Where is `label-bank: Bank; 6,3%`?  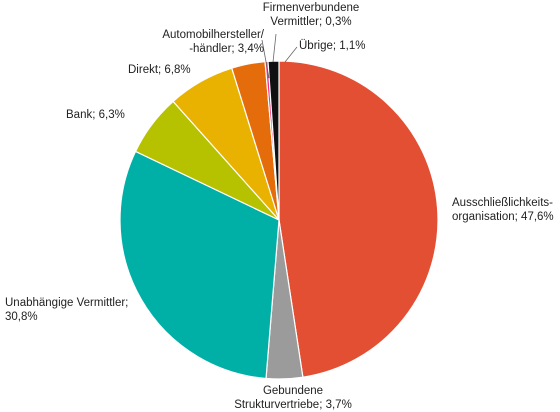 label-bank: Bank; 6,3% is located at coordinates (95, 115).